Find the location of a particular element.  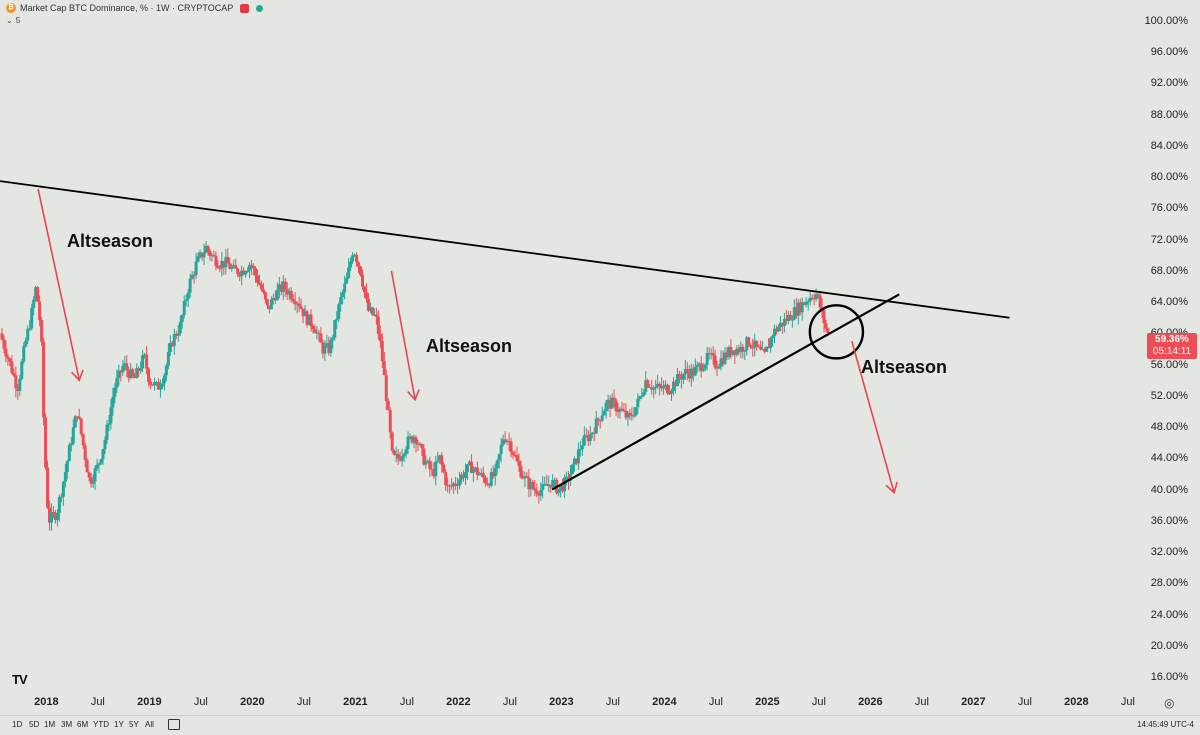

y-tick-label: 44.00% is located at coordinates (1169, 458).